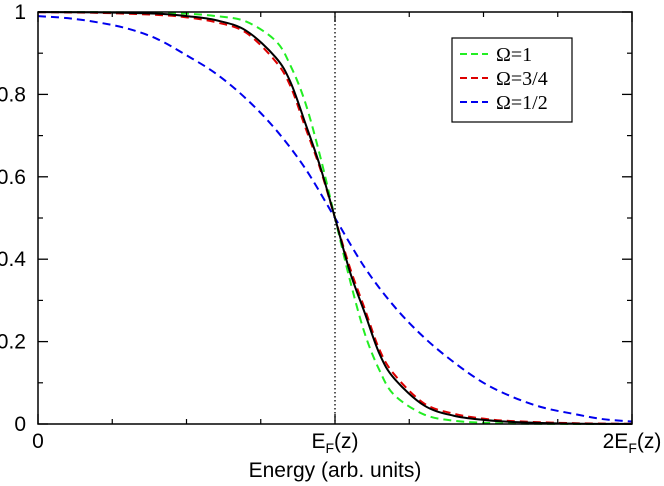  Describe the element at coordinates (522, 103) in the screenshot. I see `legend-label: Ω=1/2` at that location.